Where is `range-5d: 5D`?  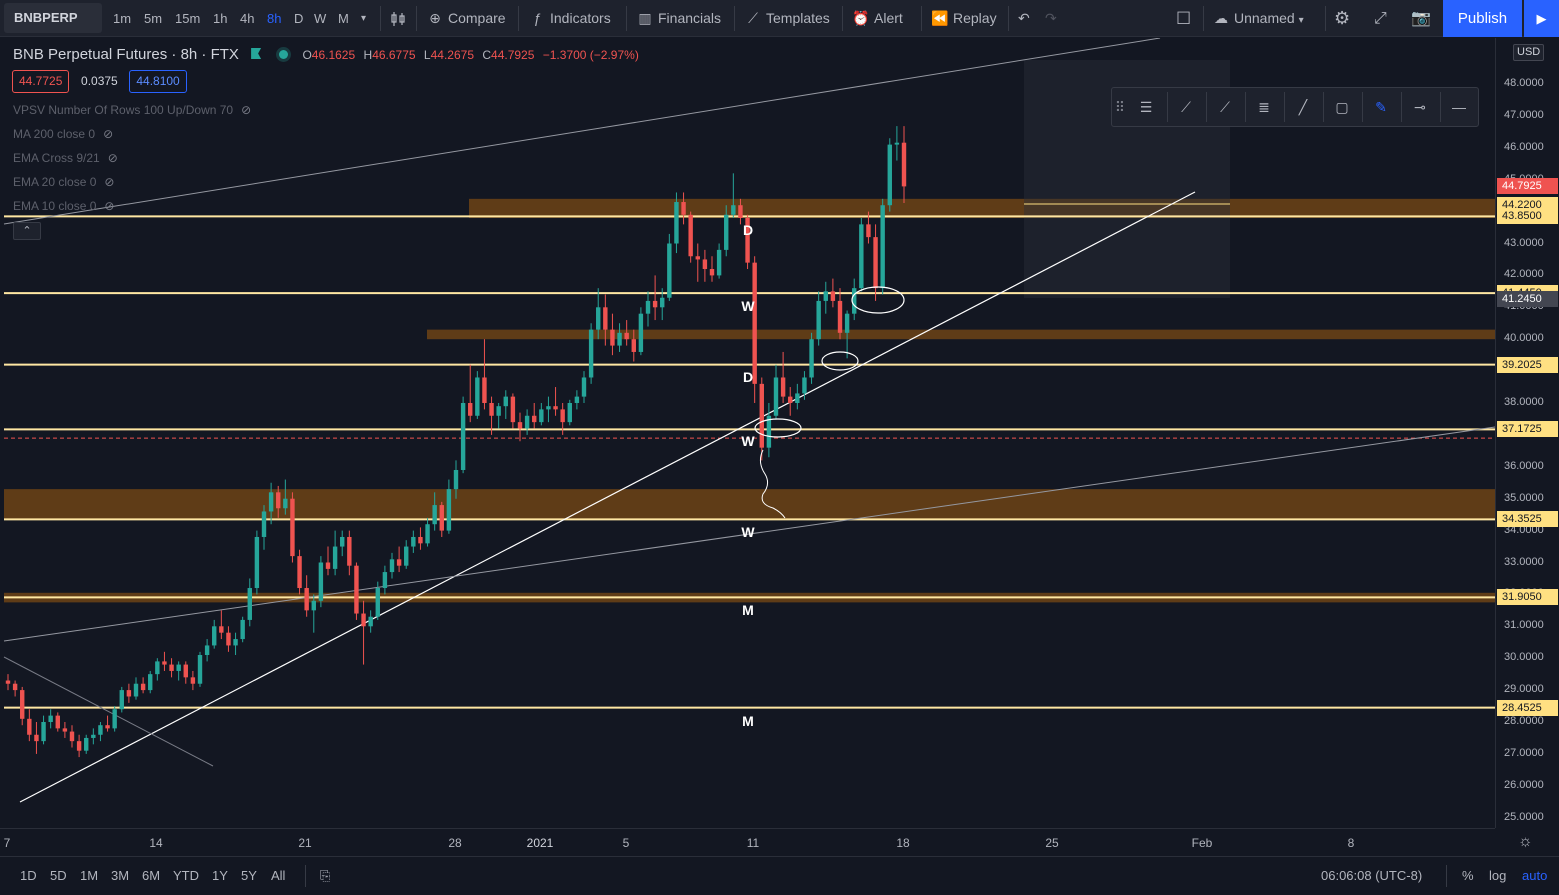 range-5d: 5D is located at coordinates (58, 875).